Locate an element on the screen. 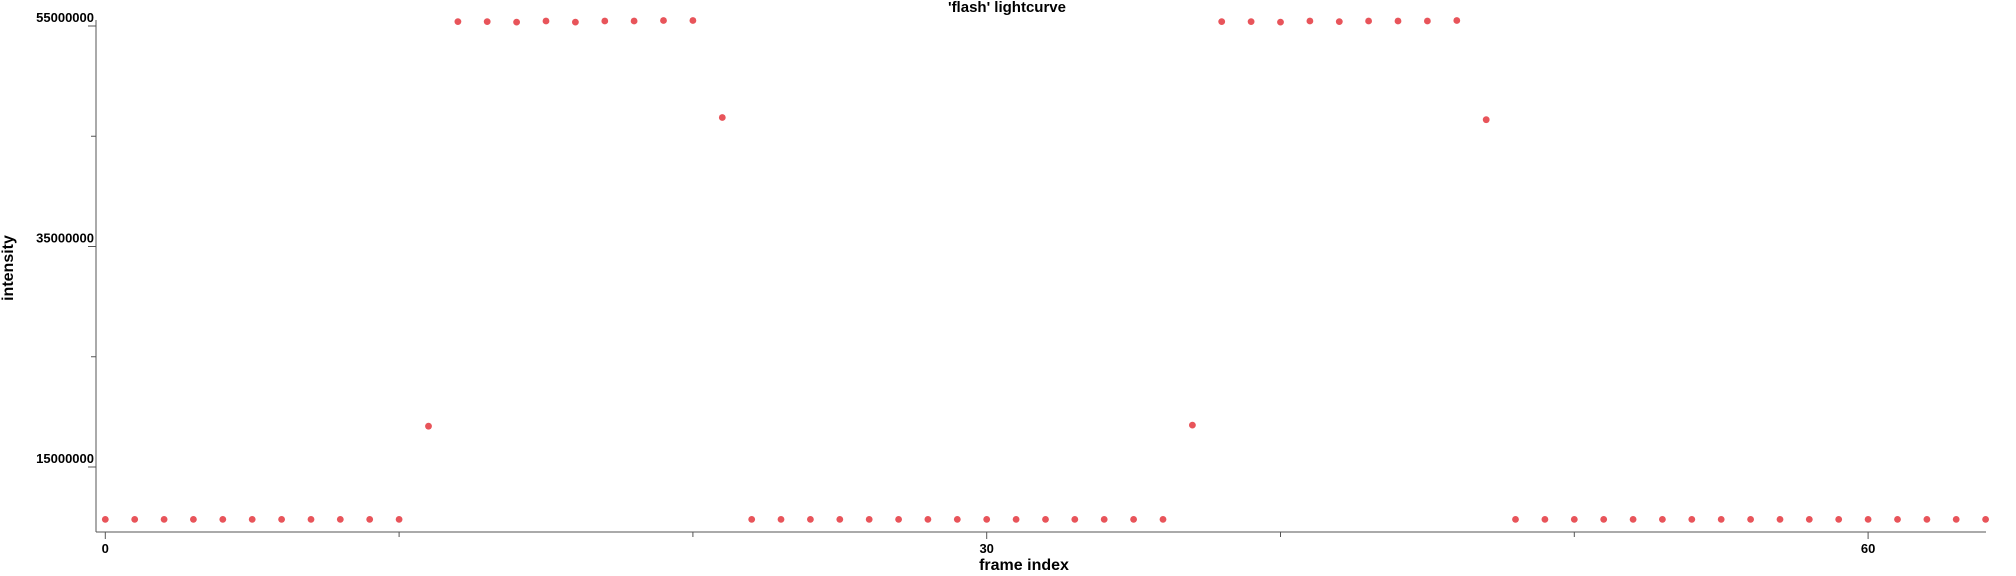 The image size is (2016, 576). y-axis-label: intensity is located at coordinates (8, 268).